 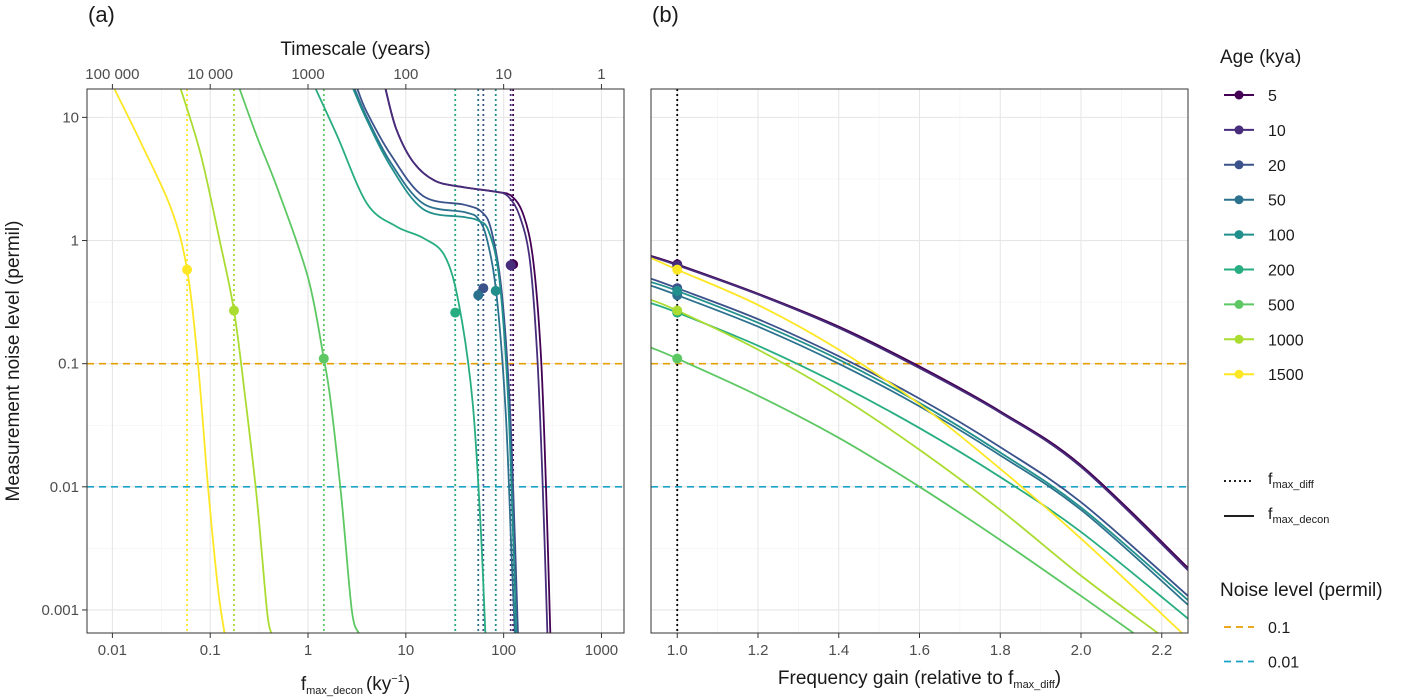 I want to click on y-tick-label: 1, so click(x=75, y=241).